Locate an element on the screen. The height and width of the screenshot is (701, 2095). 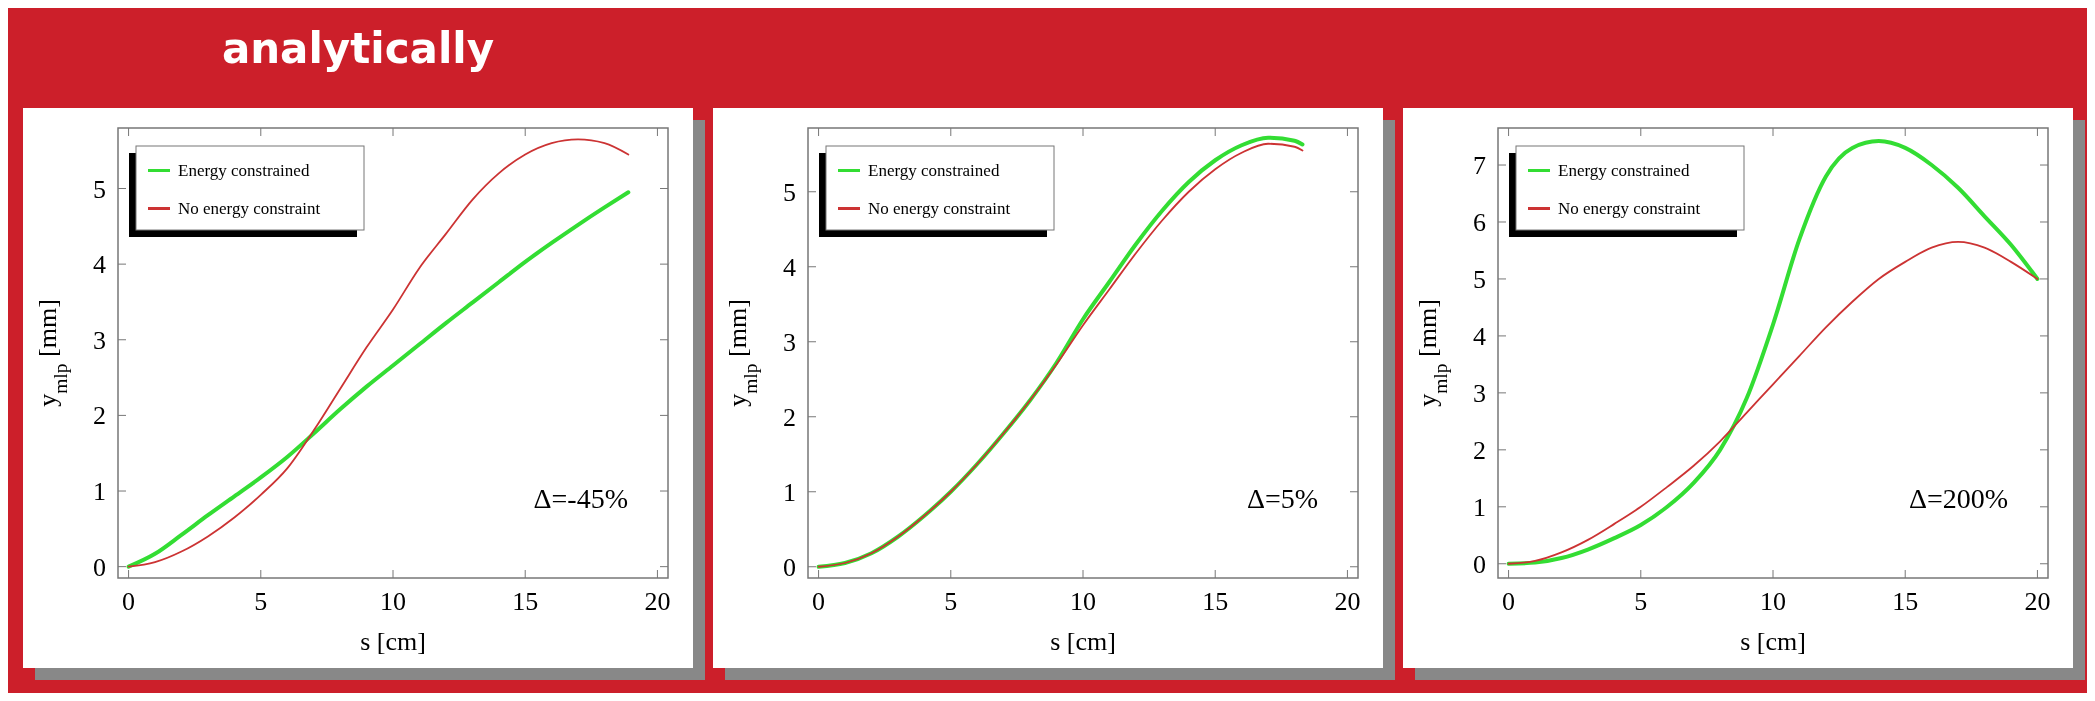
y-tick-label: 7 is located at coordinates (1479, 166).